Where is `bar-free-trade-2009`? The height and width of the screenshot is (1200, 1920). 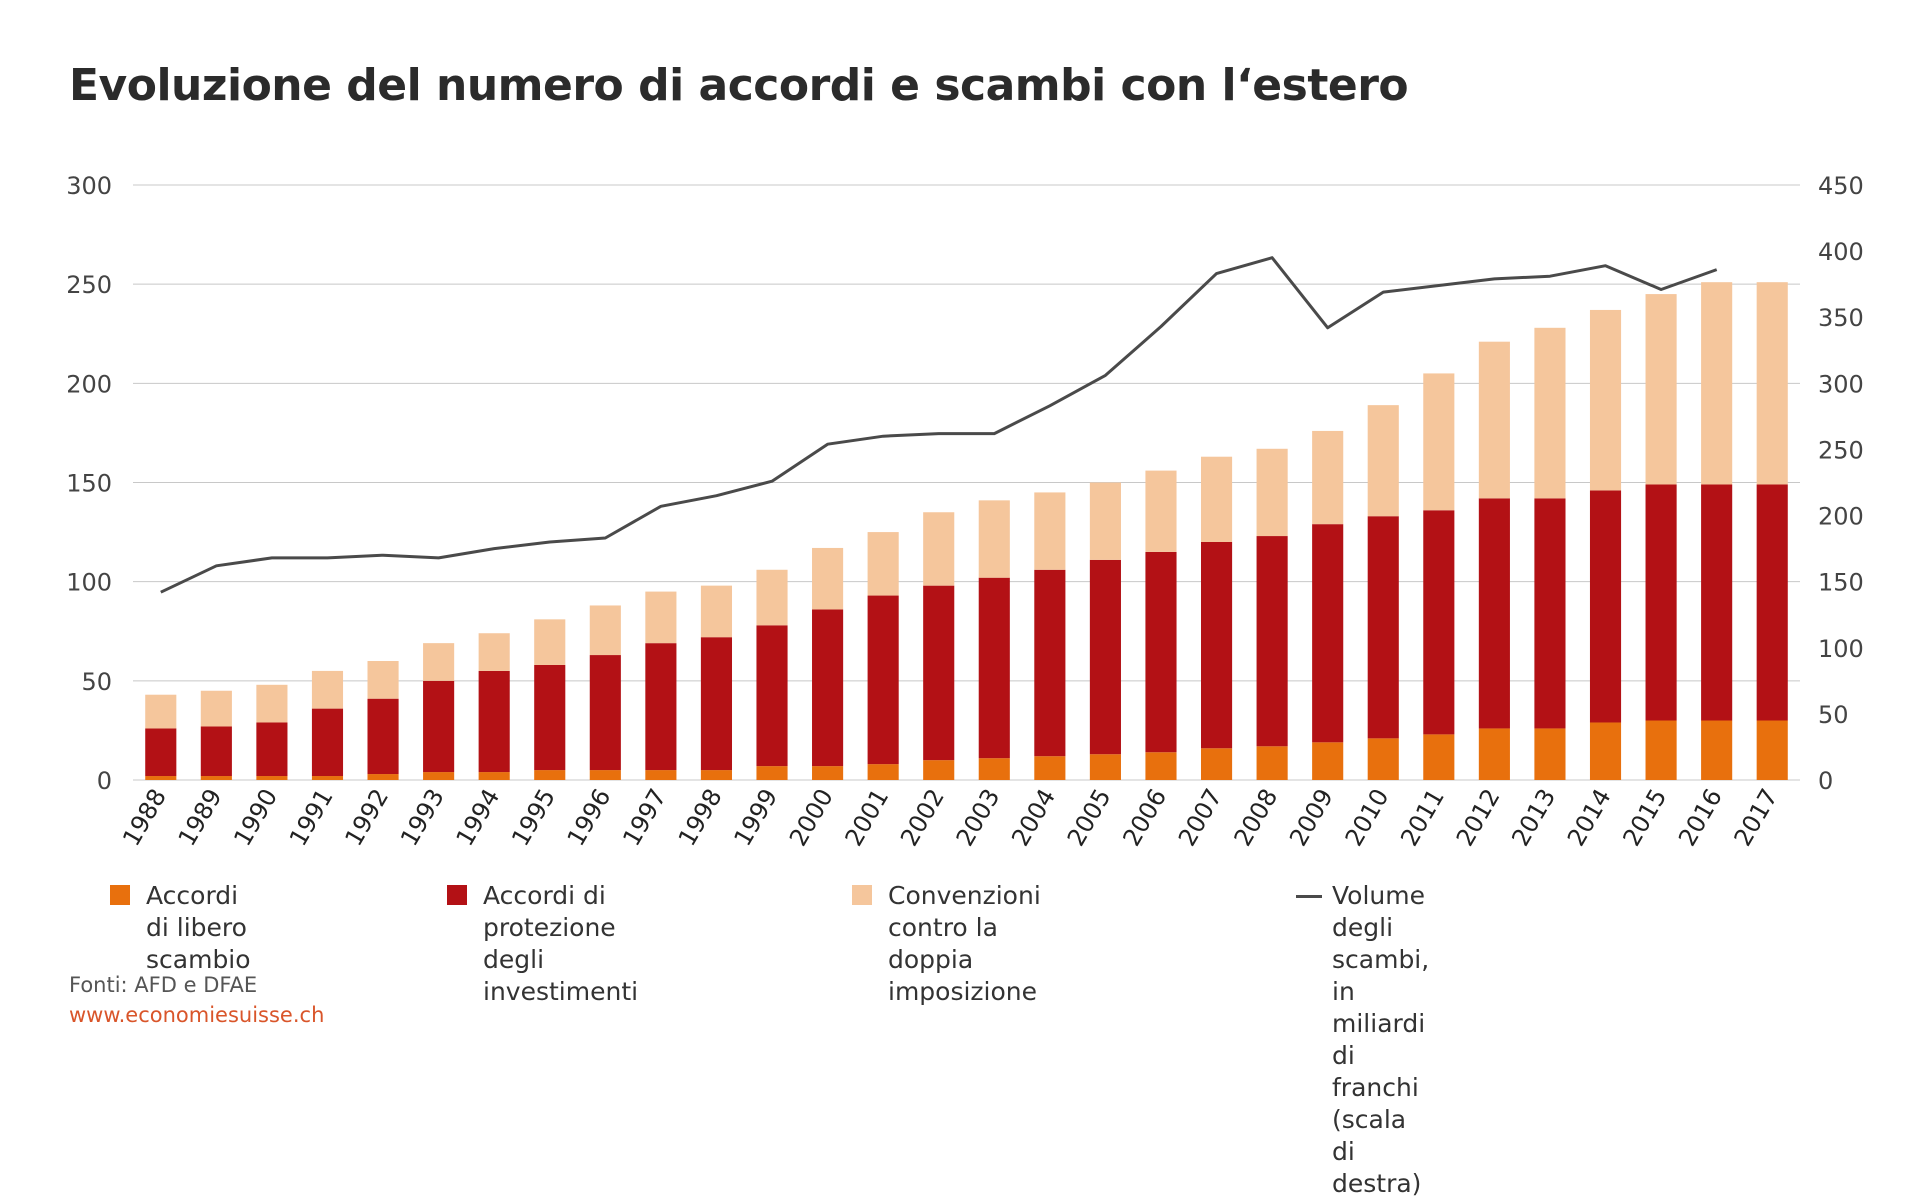
bar-free-trade-2009 is located at coordinates (1328, 761).